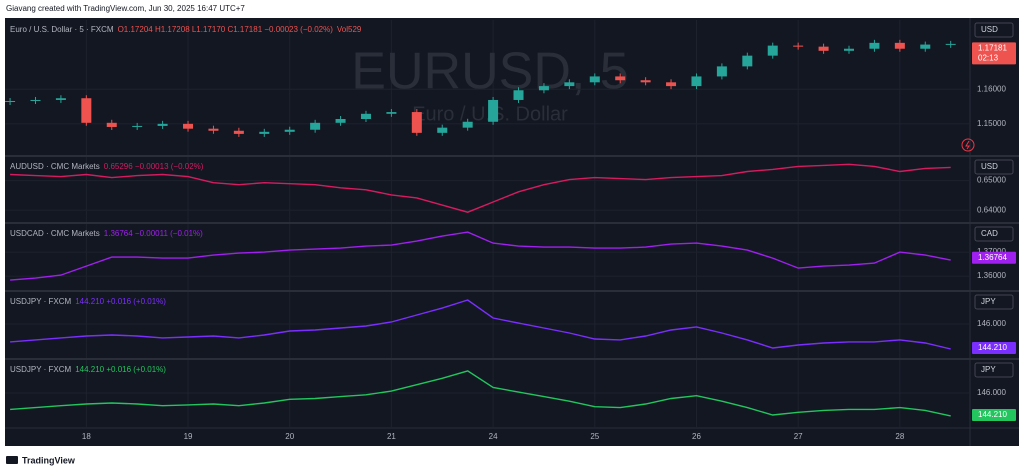  Describe the element at coordinates (391, 436) in the screenshot. I see `x-tick-label: 21` at that location.